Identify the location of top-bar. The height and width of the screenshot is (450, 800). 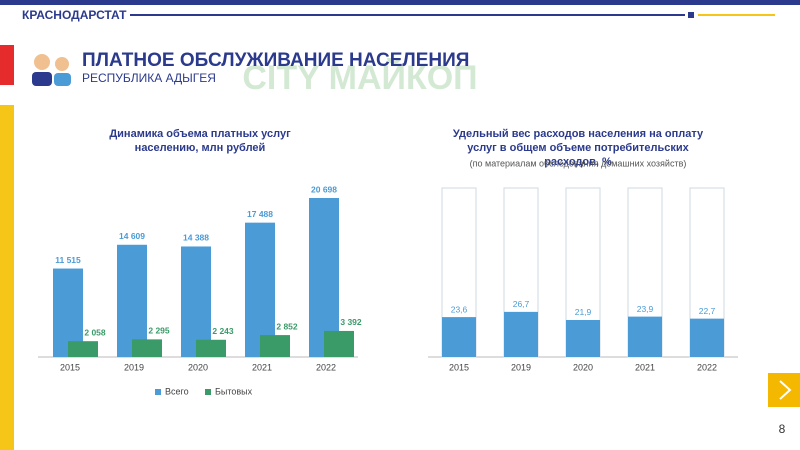
(400, 2).